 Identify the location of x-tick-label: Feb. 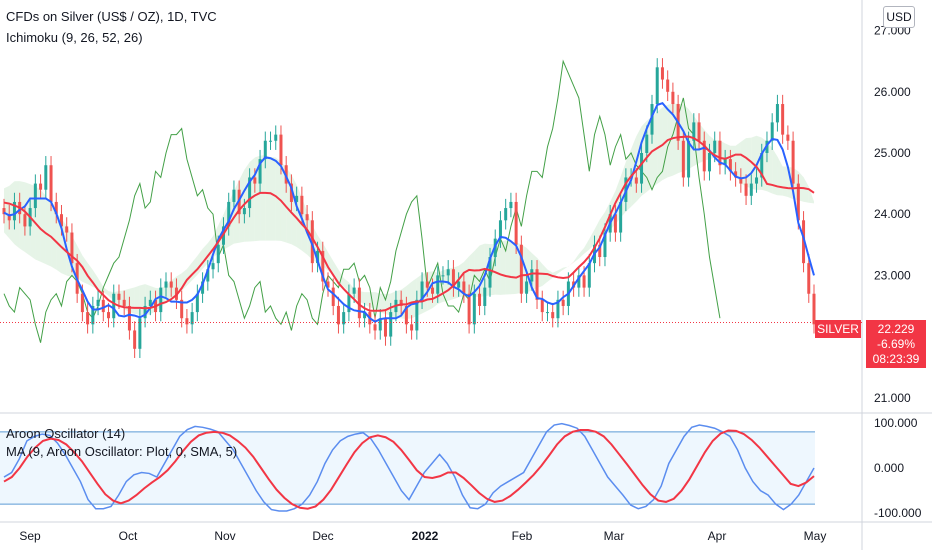
(522, 536).